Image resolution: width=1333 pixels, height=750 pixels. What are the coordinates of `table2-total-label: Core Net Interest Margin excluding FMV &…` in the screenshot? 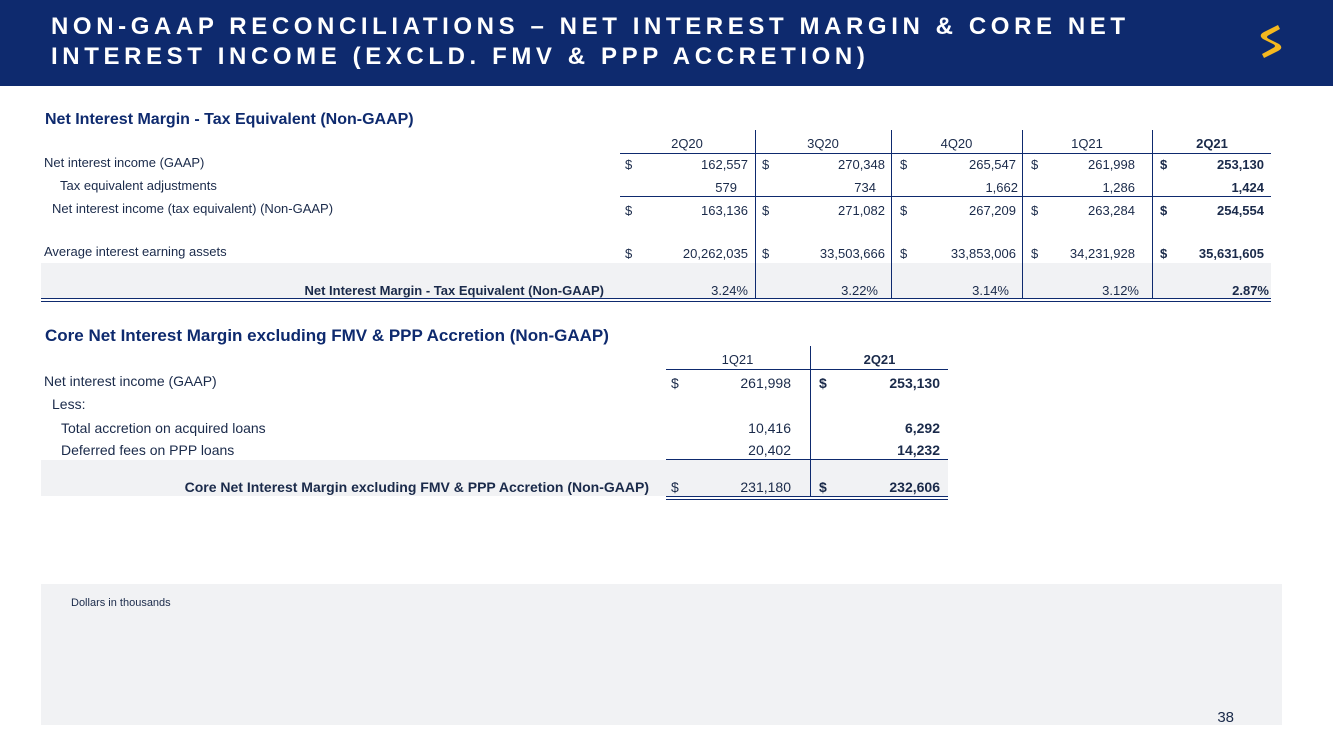 It's located at (416, 487).